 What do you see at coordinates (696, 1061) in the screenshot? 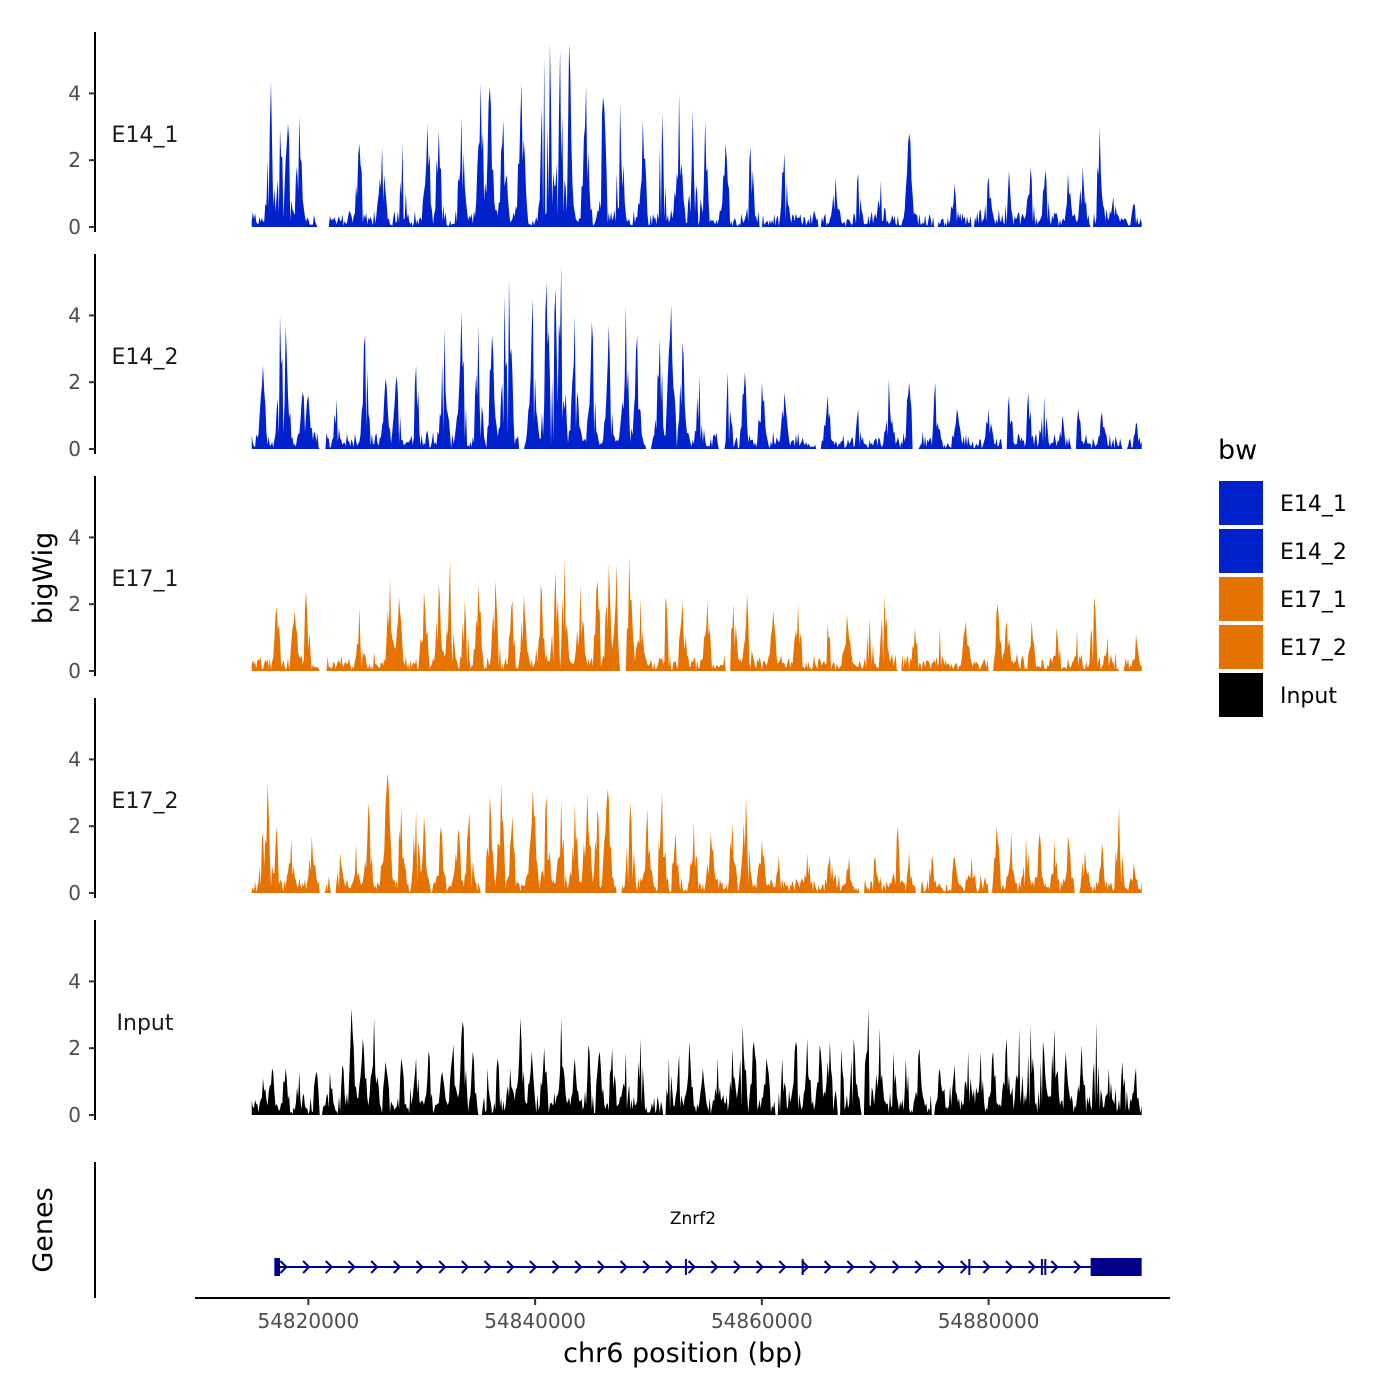
I see `signal-area-input` at bounding box center [696, 1061].